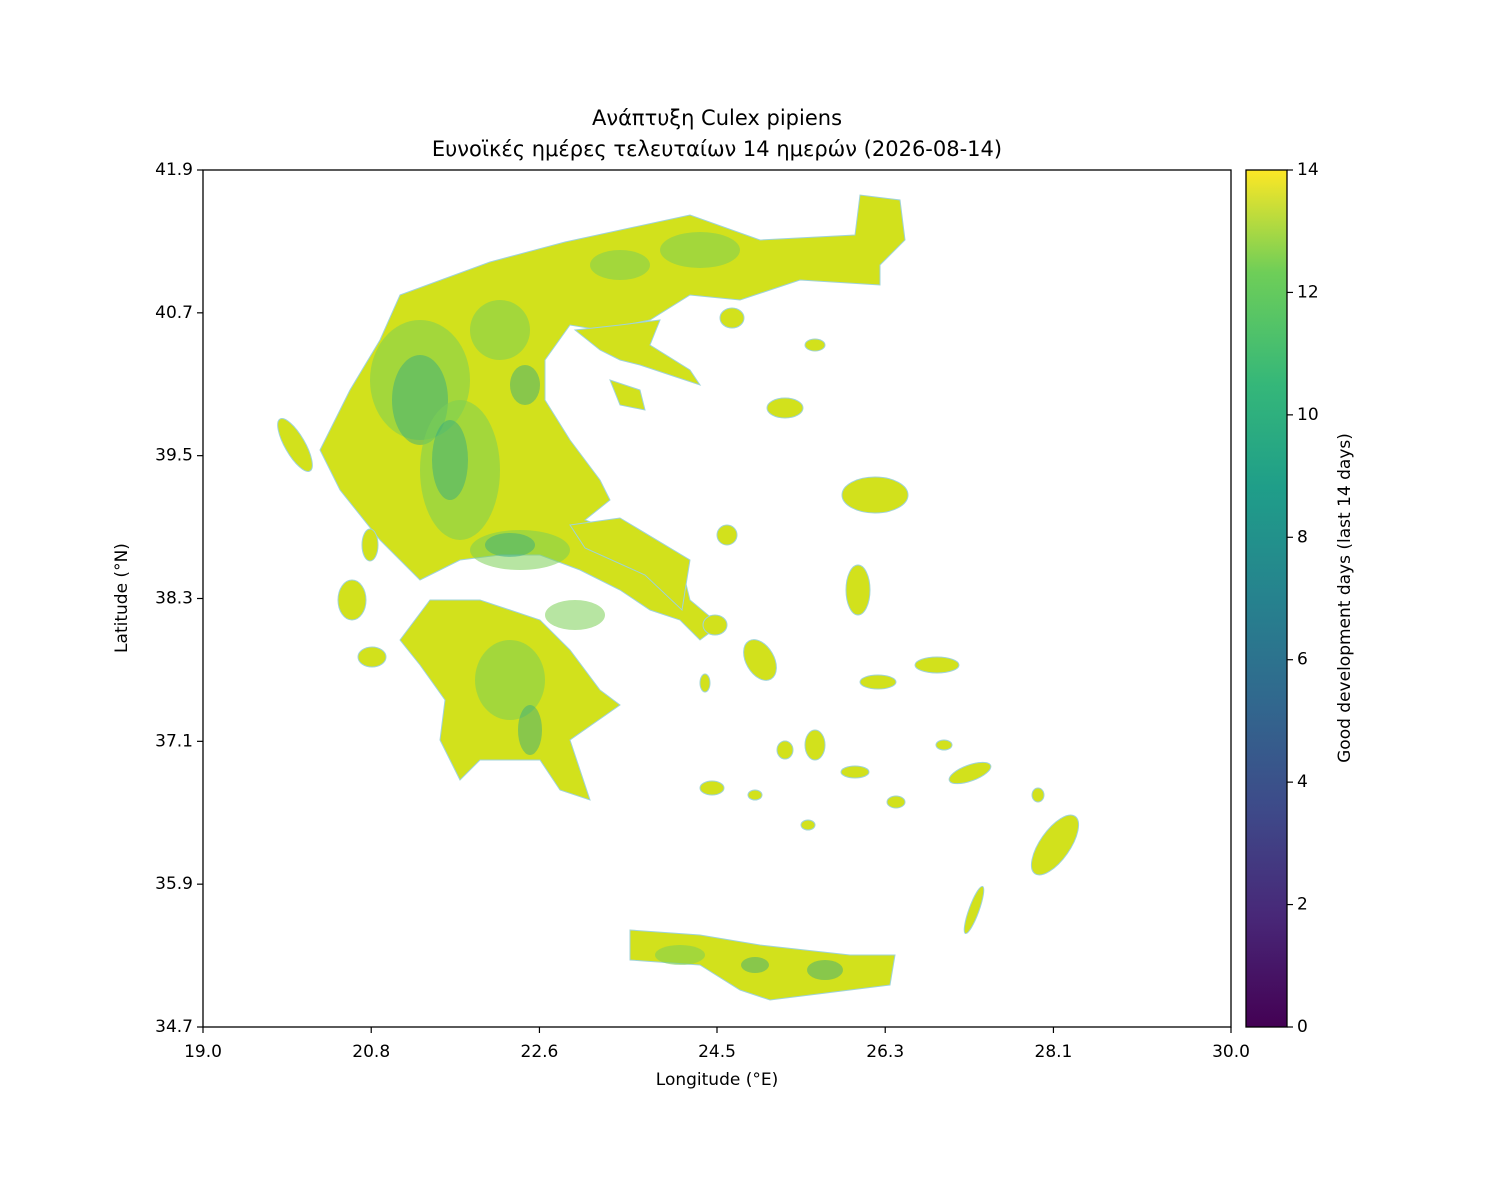  What do you see at coordinates (174, 741) in the screenshot?
I see `y-tick-label: 37.1` at bounding box center [174, 741].